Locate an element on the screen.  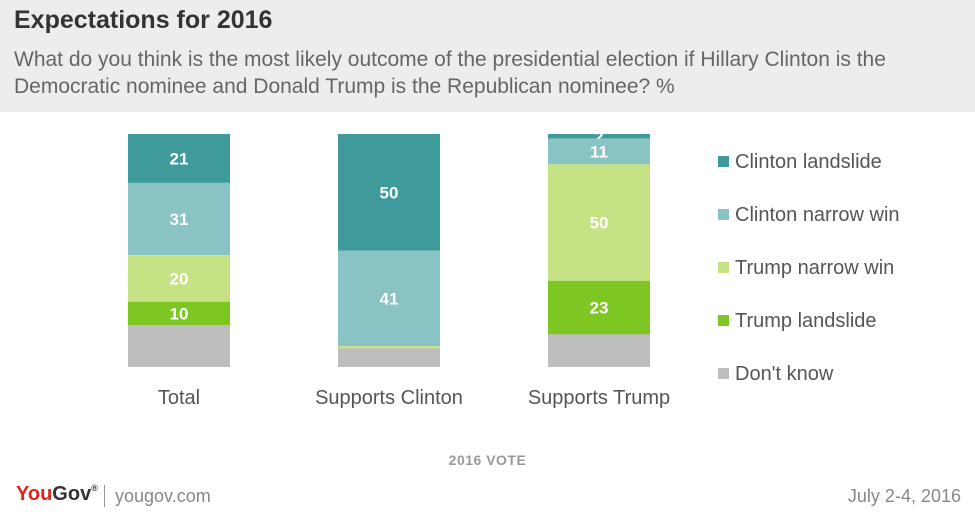
data-label: 20 is located at coordinates (179, 278).